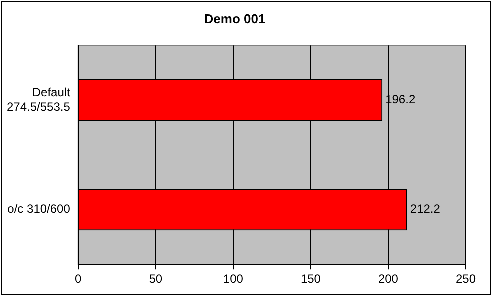 The image size is (492, 296). Describe the element at coordinates (156, 279) in the screenshot. I see `x-tick-label: 50` at that location.